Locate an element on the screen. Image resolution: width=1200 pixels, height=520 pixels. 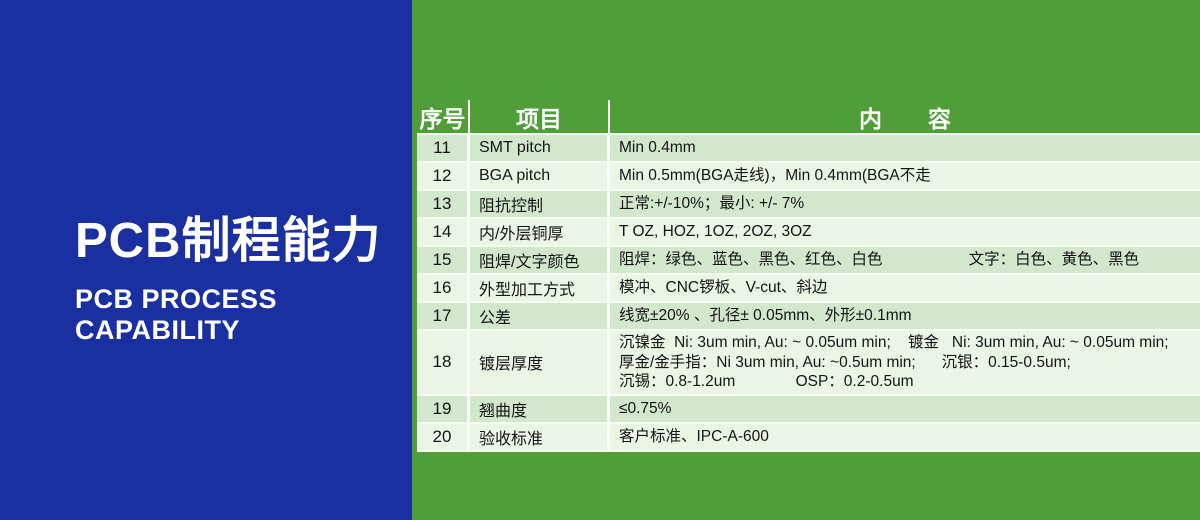
table-row: 16 外型加工方式 模冲、CNC锣板、V-cut、斜边 is located at coordinates (808, 289).